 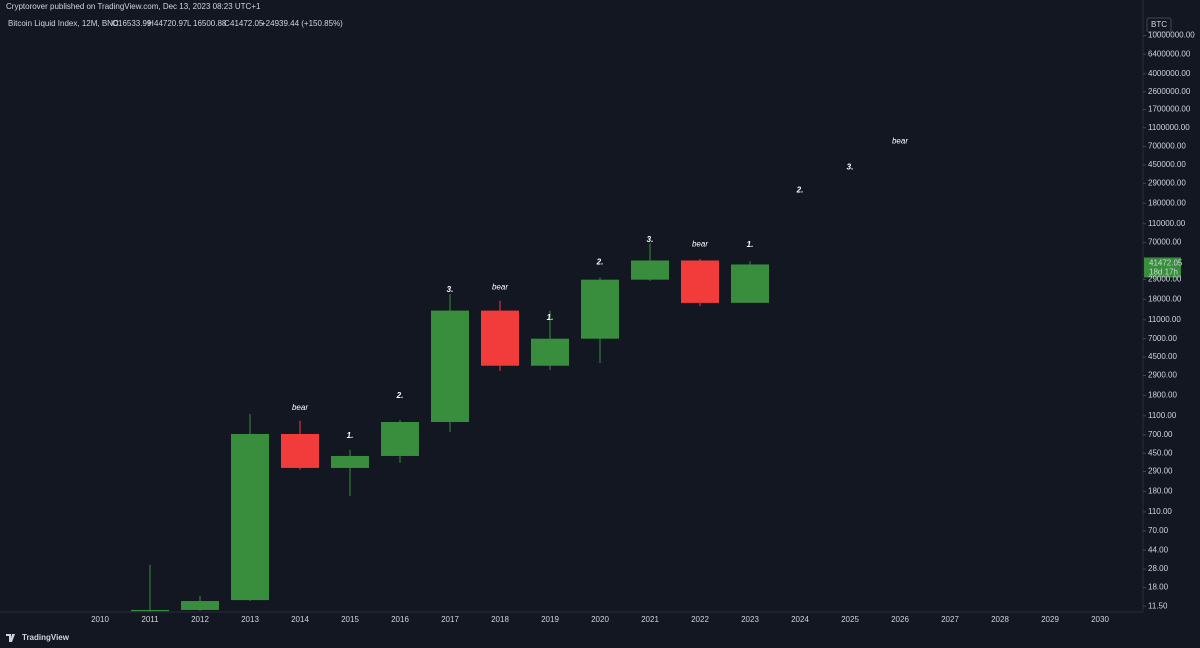 I want to click on x-tick-label: 2014, so click(x=300, y=619).